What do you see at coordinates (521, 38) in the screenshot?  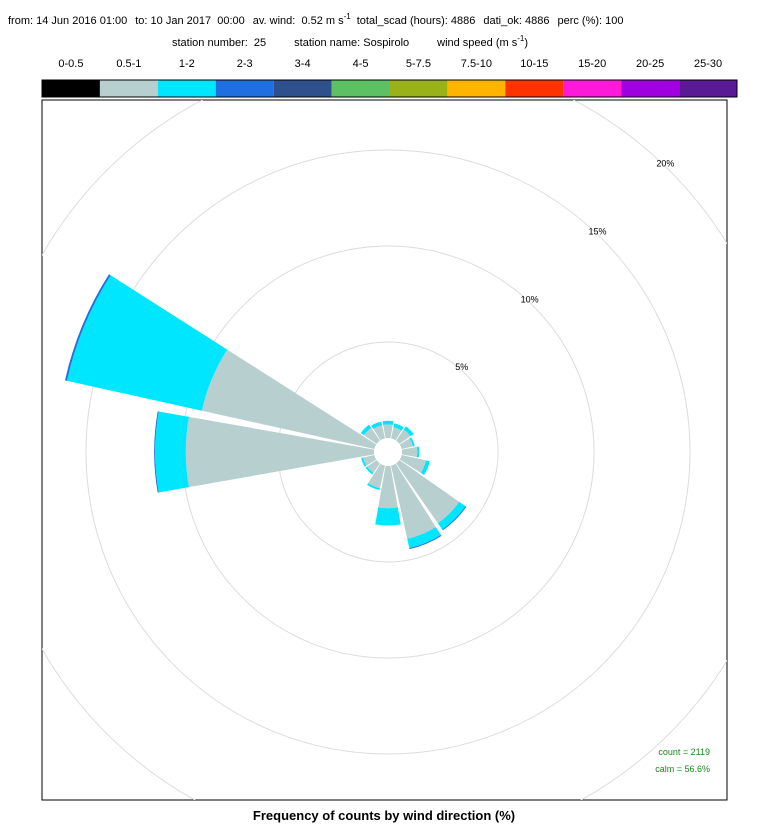 I see `speed-exp: -1` at bounding box center [521, 38].